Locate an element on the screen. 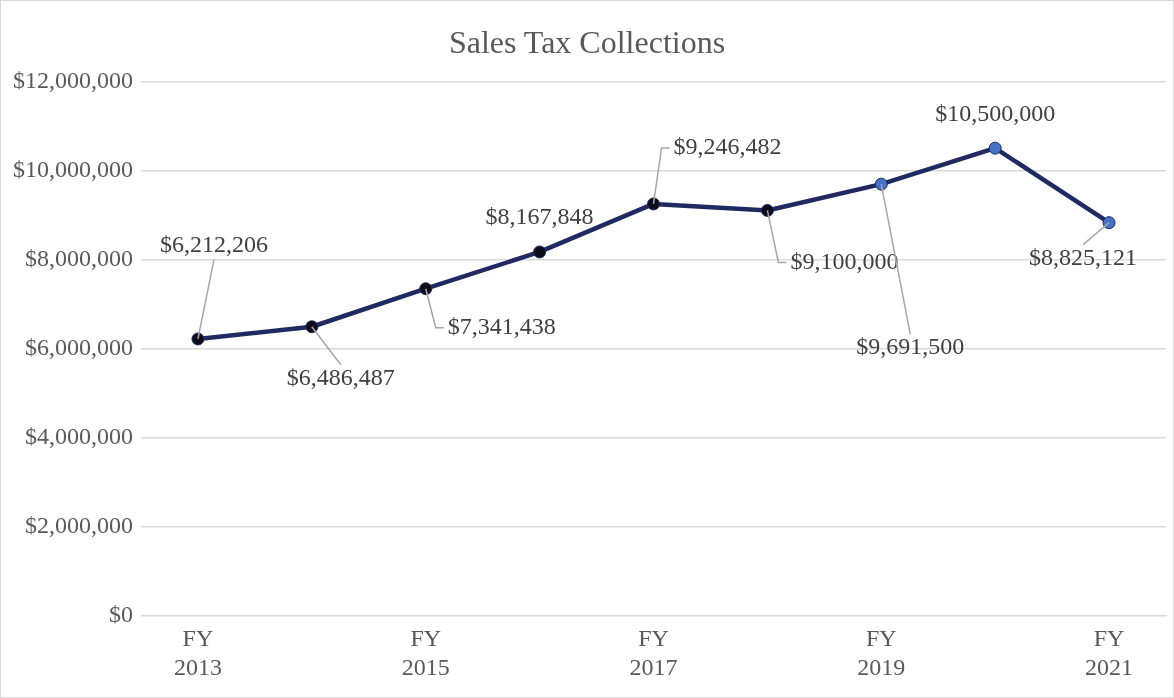  text: $6,212,206 is located at coordinates (213, 244).